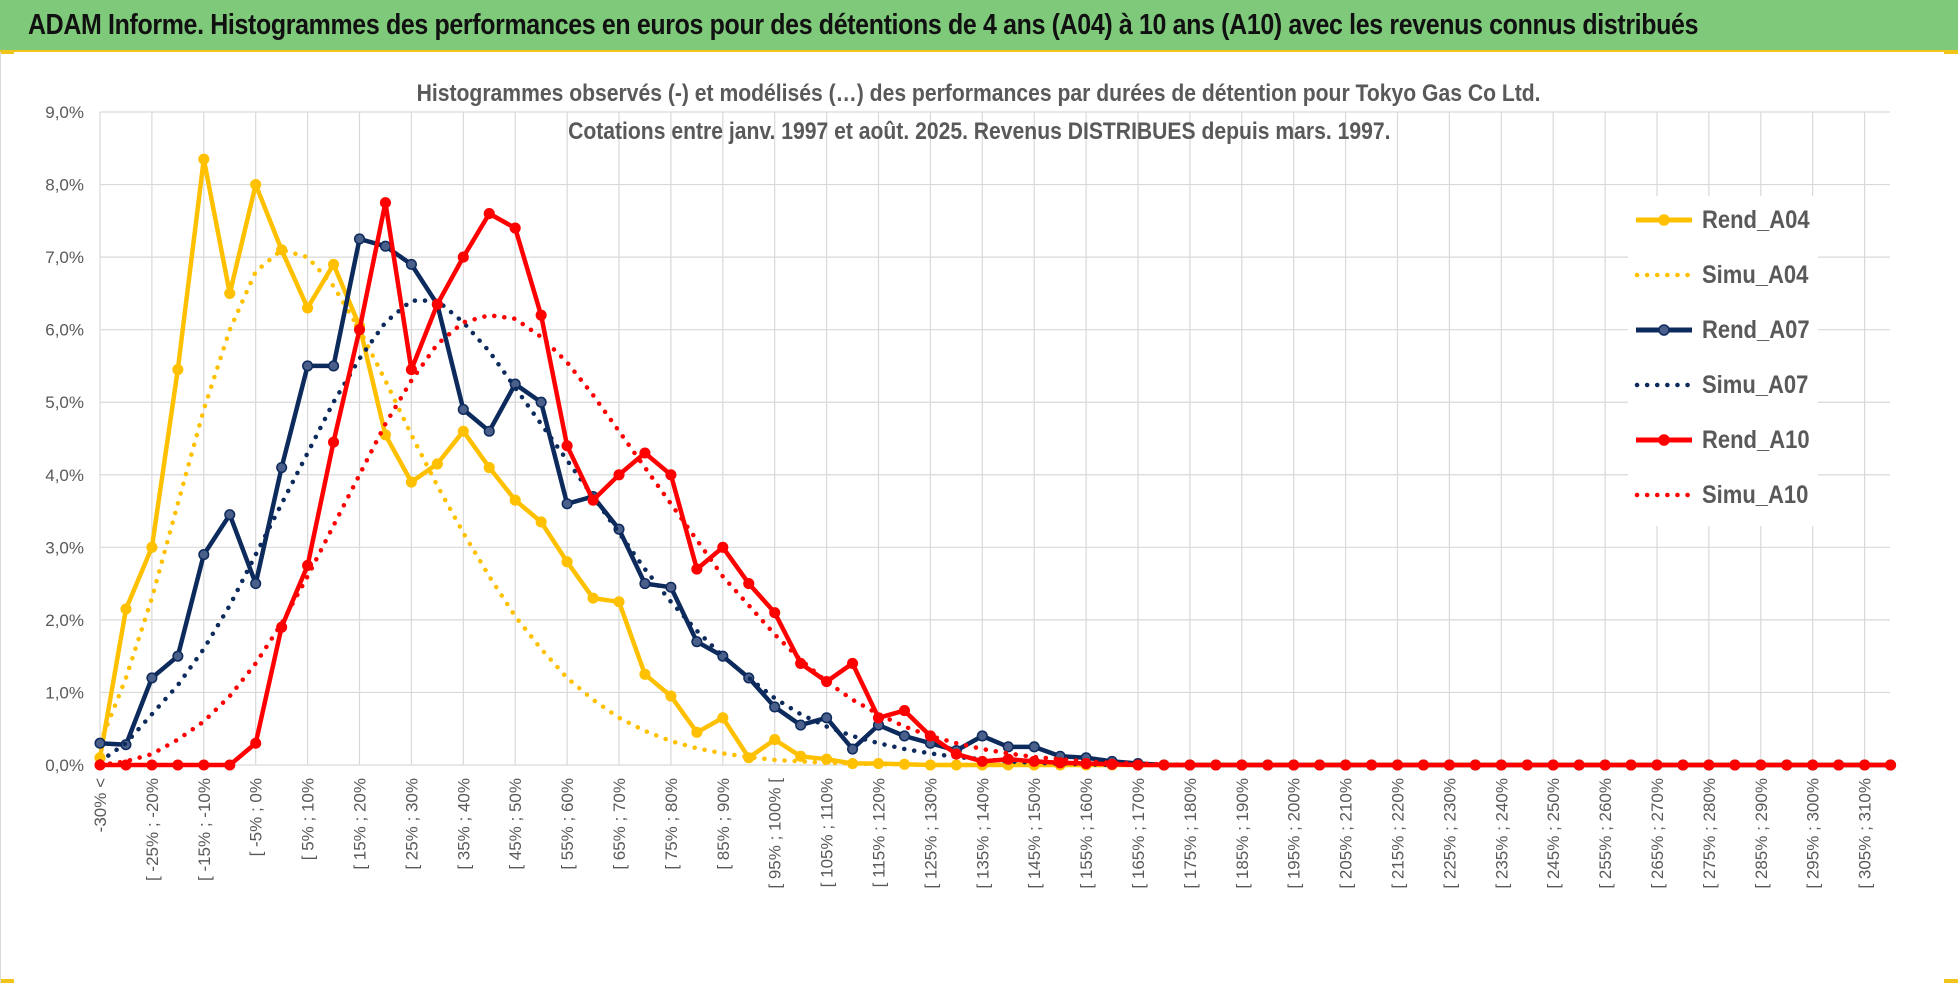  I want to click on x-tick-label: [ 195% ; 200%, so click(1294, 833).